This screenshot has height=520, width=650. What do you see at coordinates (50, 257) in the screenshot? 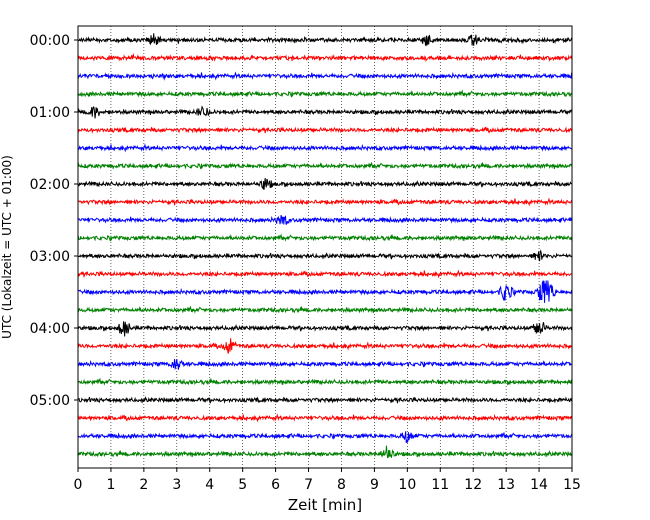
I see `y-tick-label-3: 03:00` at bounding box center [50, 257].